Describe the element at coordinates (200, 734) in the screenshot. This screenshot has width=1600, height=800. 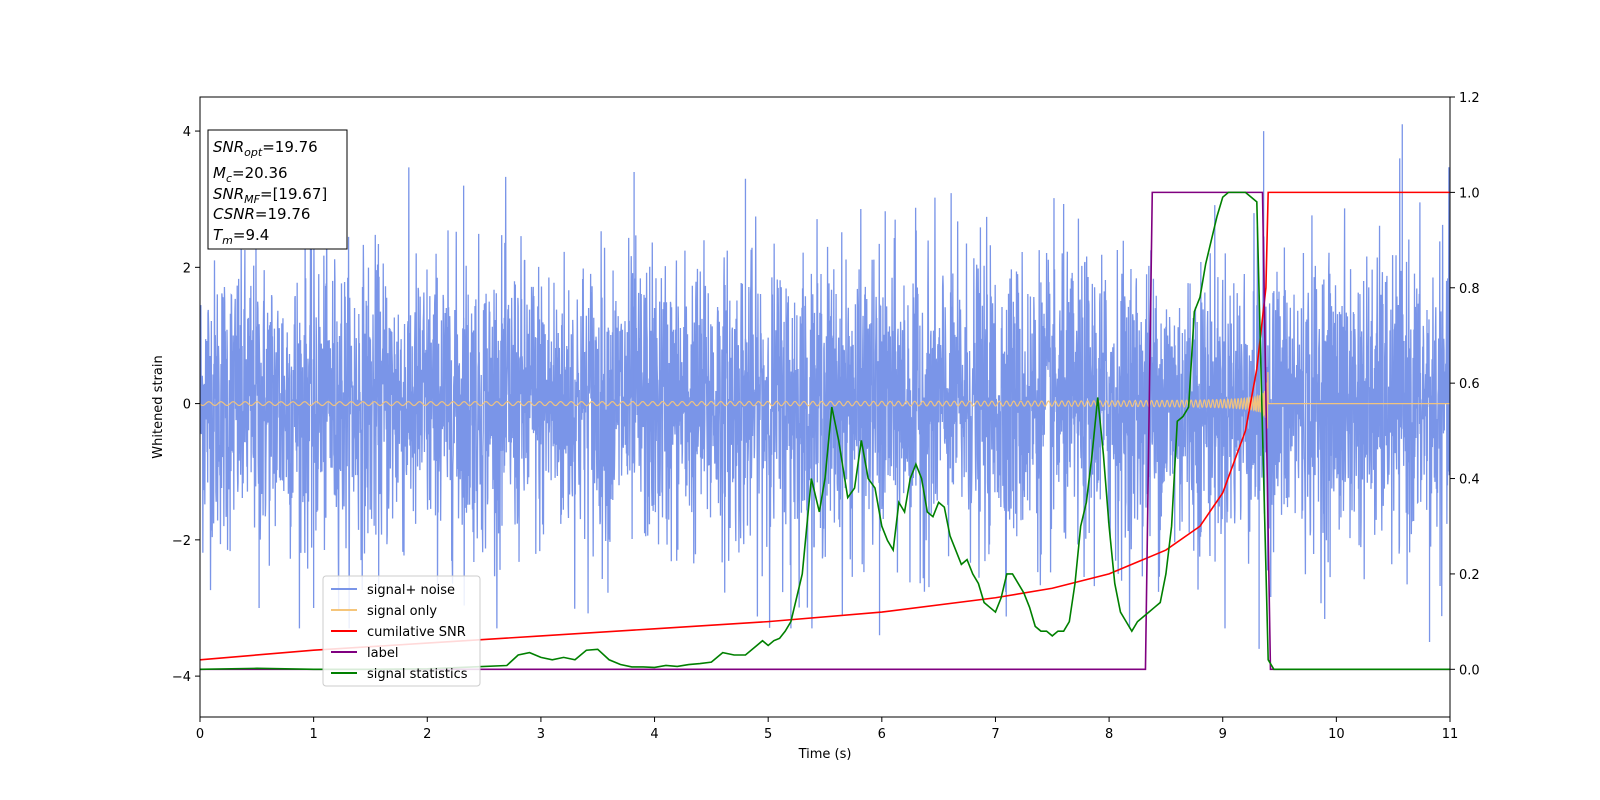
I see `x-tick-label: 0` at that location.